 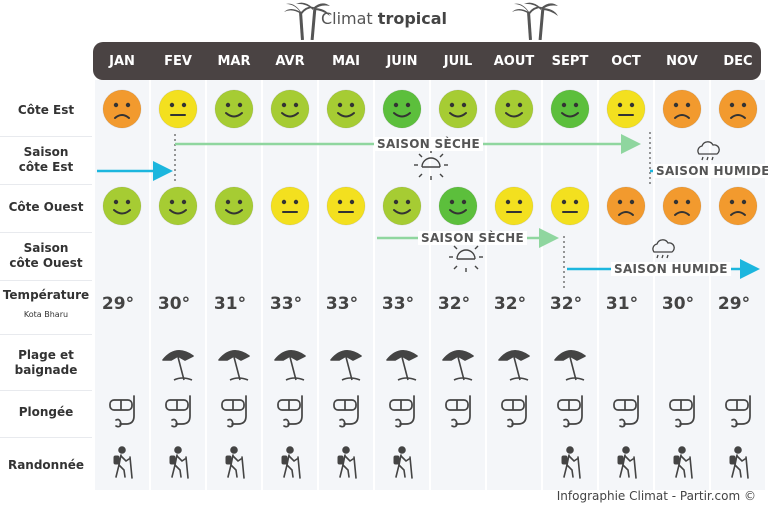 What do you see at coordinates (290, 61) in the screenshot?
I see `month-avr: AVR` at bounding box center [290, 61].